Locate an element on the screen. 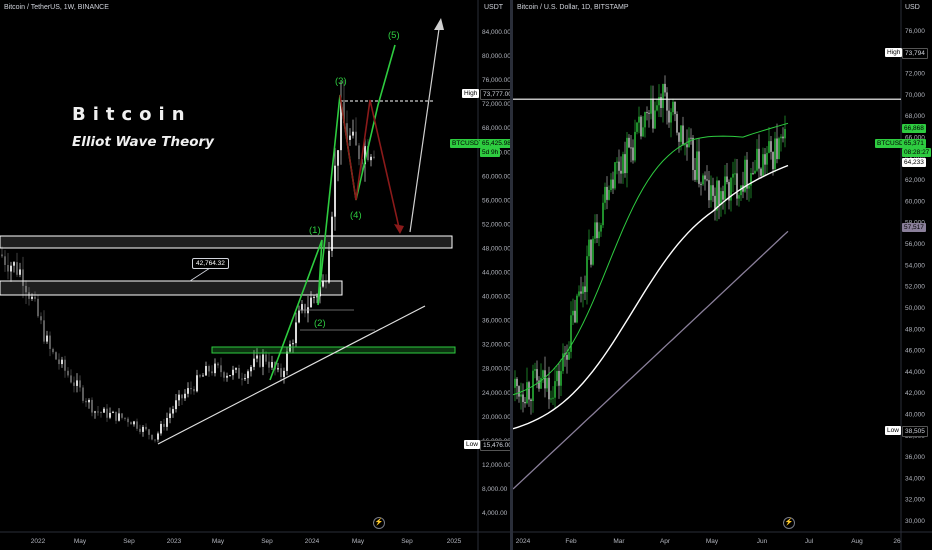 The height and width of the screenshot is (550, 932). chart-subheading: Elliot Wave Theory is located at coordinates (143, 142).